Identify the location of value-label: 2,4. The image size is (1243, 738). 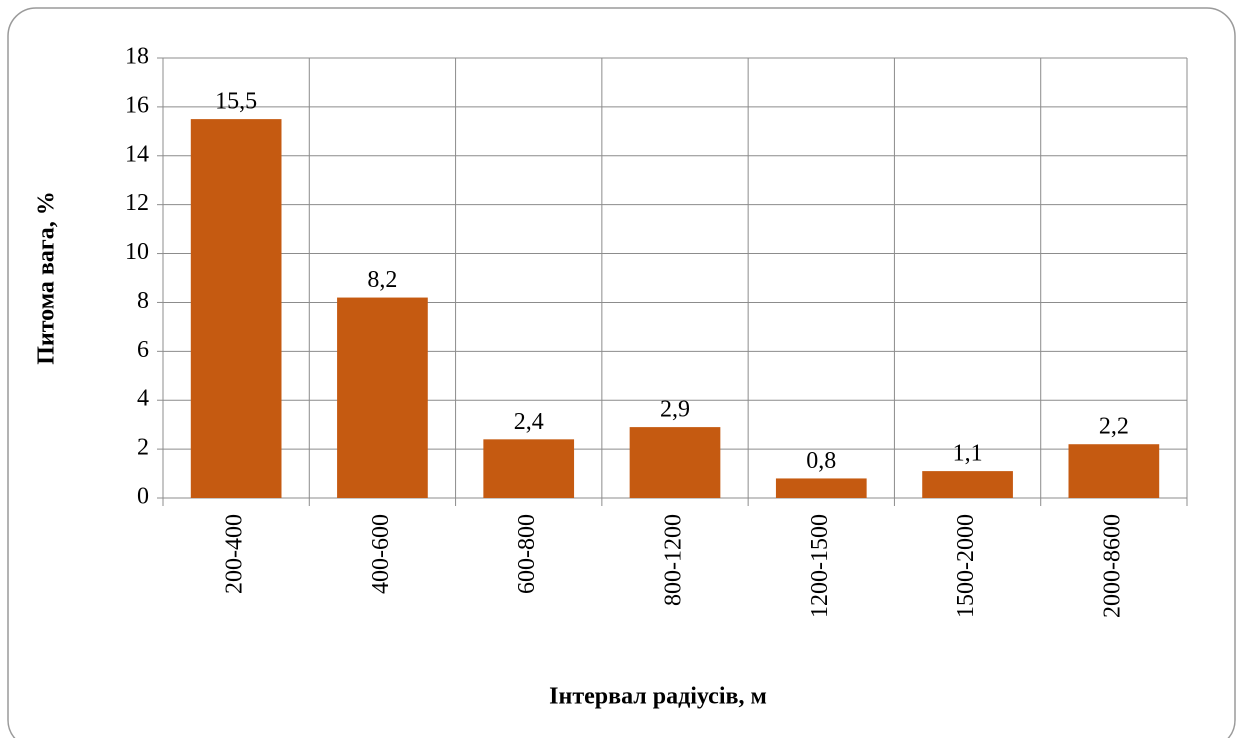
(529, 422).